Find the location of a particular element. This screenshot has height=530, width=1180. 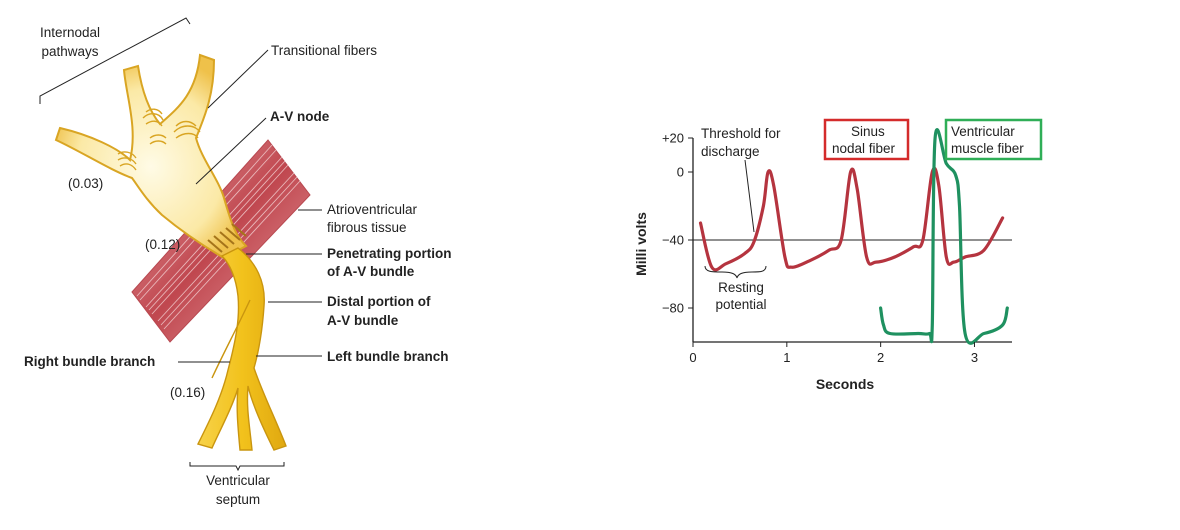

av-node-shape is located at coordinates (151, 156).